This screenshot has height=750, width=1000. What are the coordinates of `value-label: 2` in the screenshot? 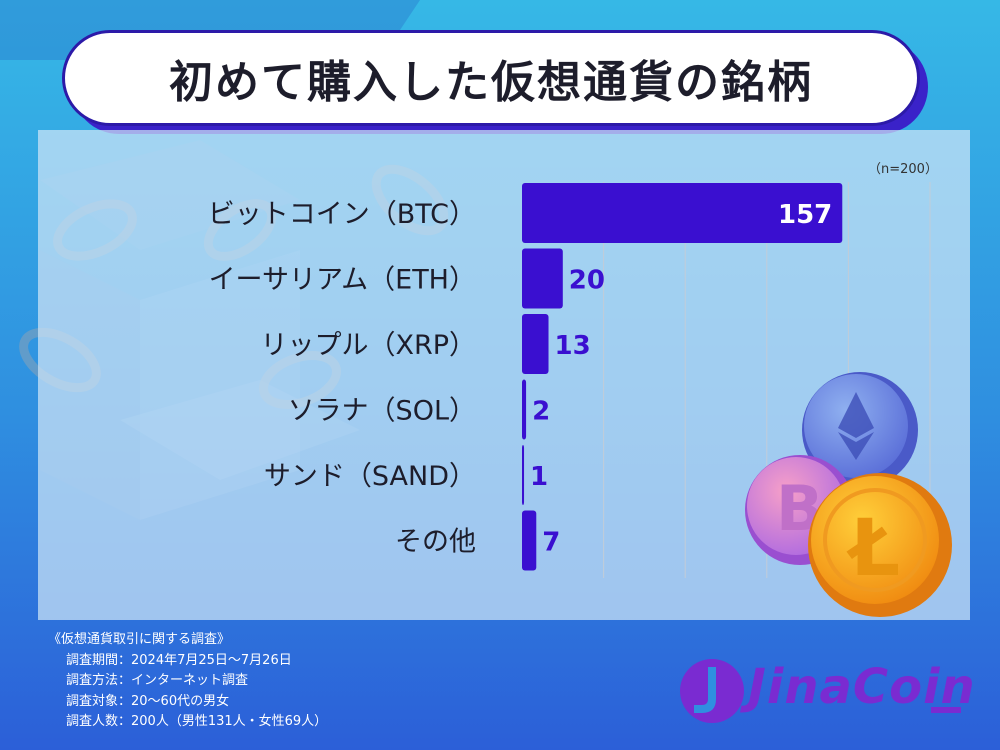 It's located at (541, 412).